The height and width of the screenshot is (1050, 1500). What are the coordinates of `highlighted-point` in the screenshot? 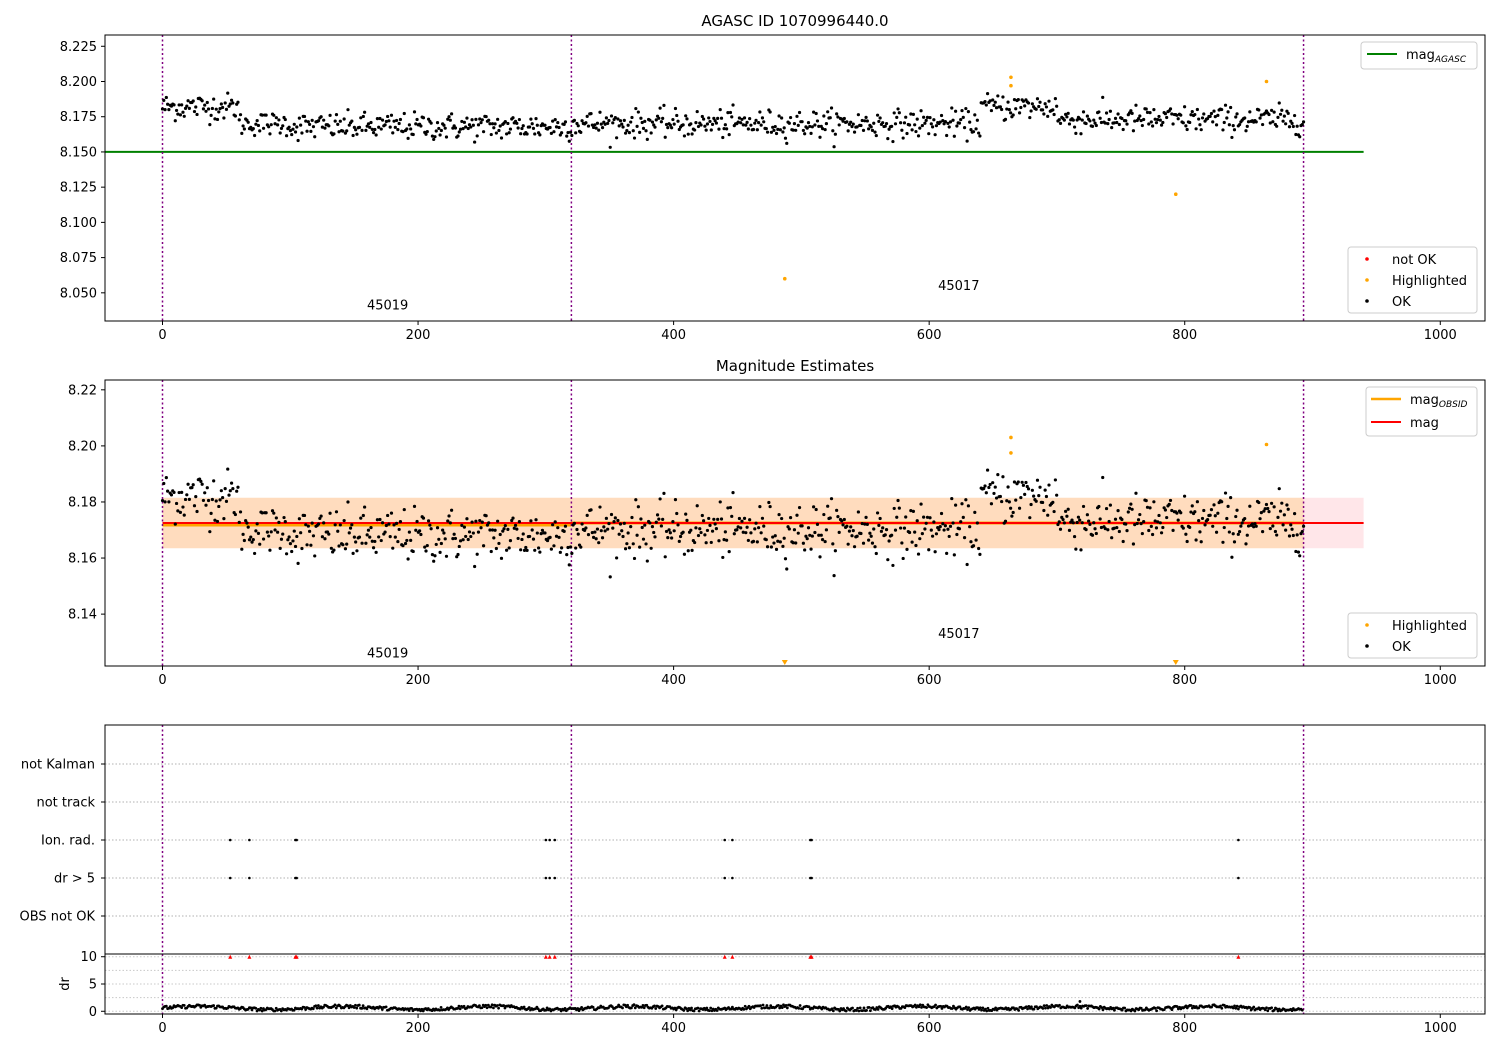 It's located at (1011, 437).